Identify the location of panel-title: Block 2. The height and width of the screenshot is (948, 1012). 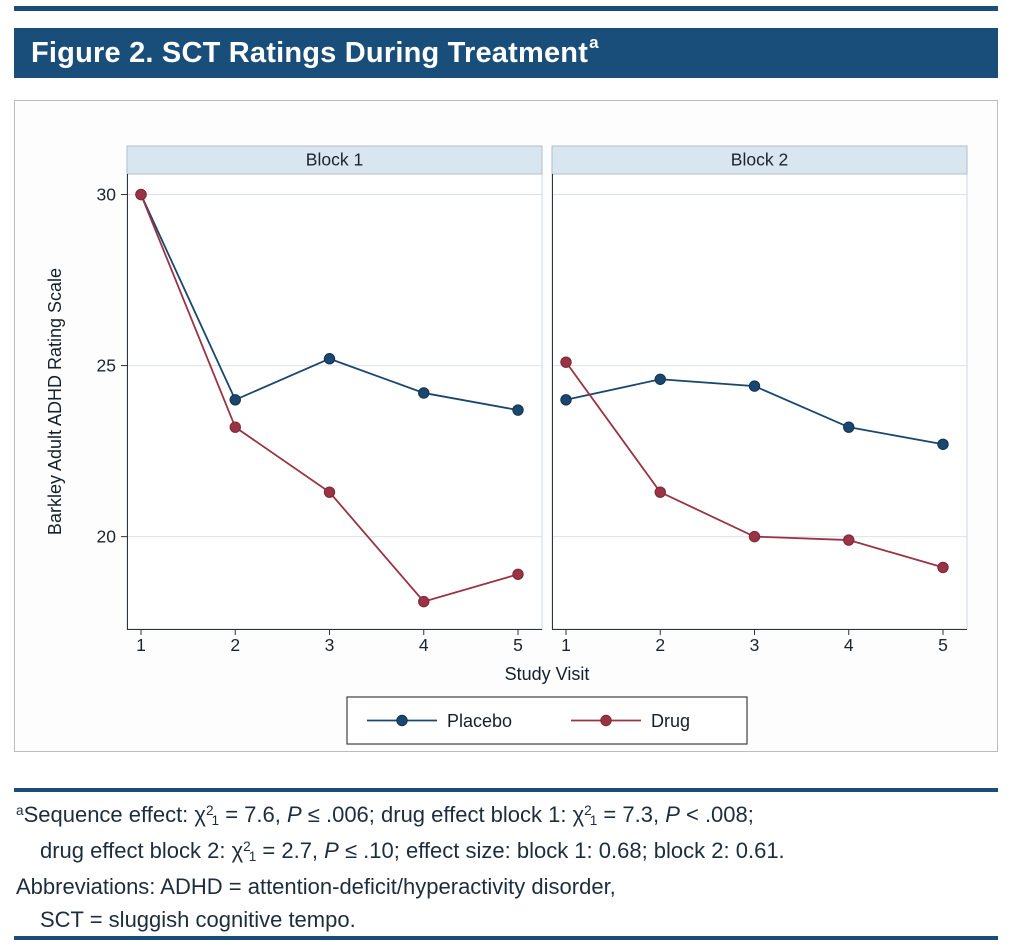
(759, 160).